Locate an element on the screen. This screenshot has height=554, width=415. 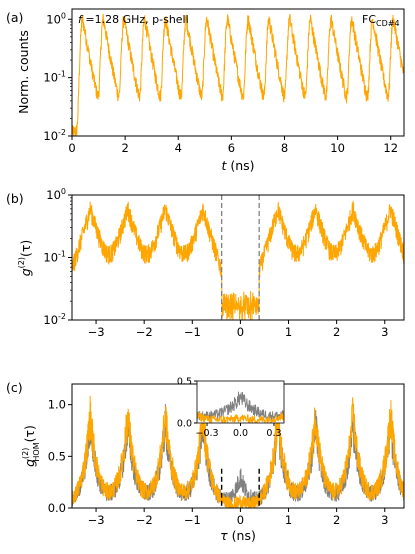
panel-b-dashed-lines is located at coordinates (240, 257).